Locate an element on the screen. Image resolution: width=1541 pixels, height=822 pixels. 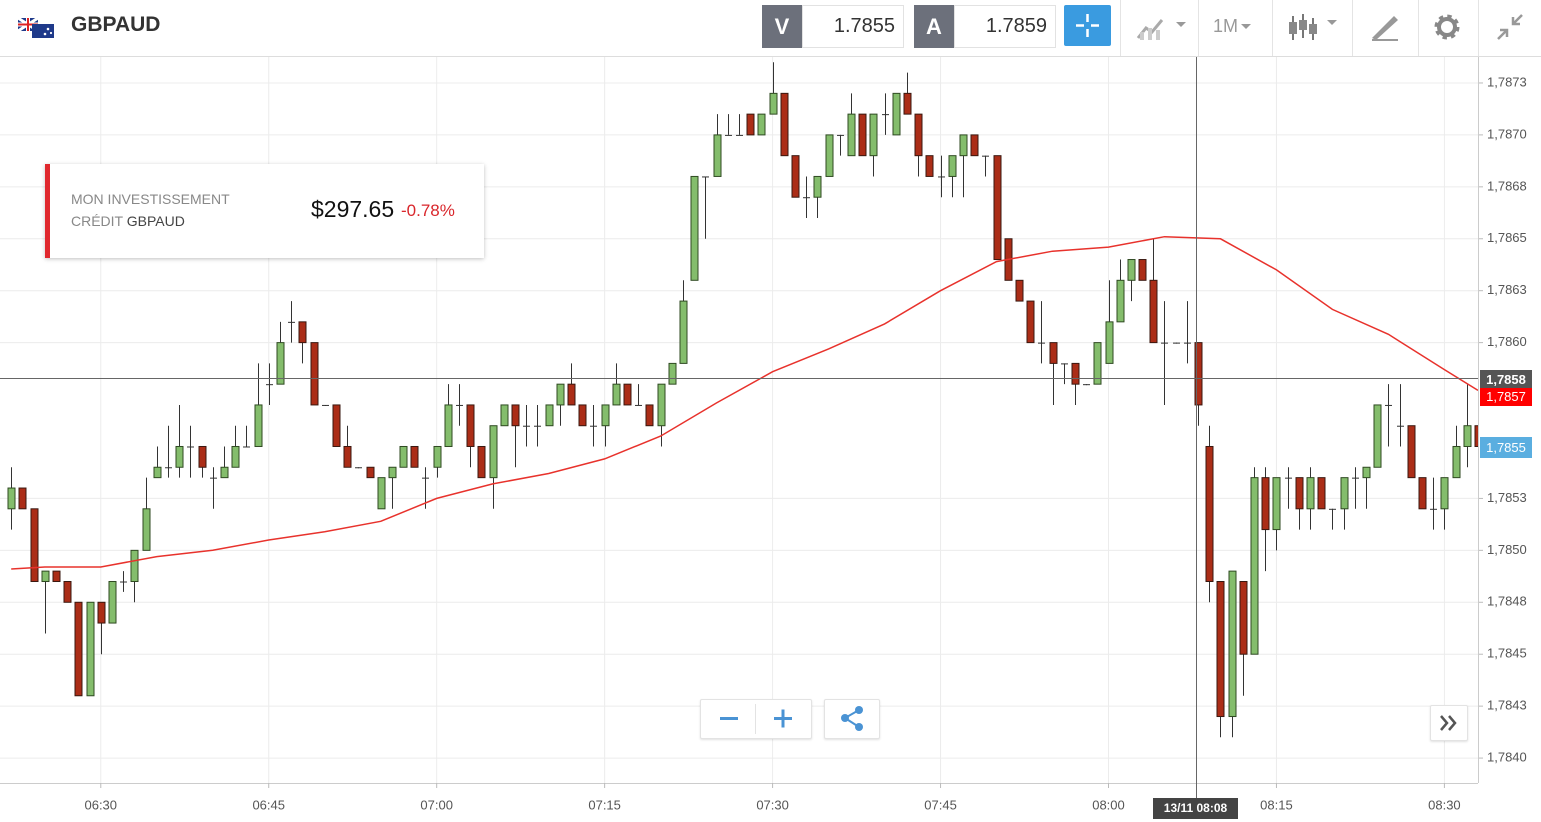
sell-label: V is located at coordinates (782, 26).